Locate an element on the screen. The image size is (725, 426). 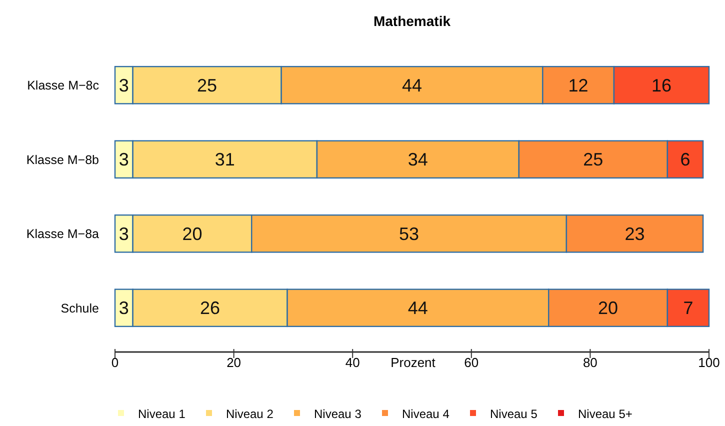
data-label: 16 is located at coordinates (661, 85).